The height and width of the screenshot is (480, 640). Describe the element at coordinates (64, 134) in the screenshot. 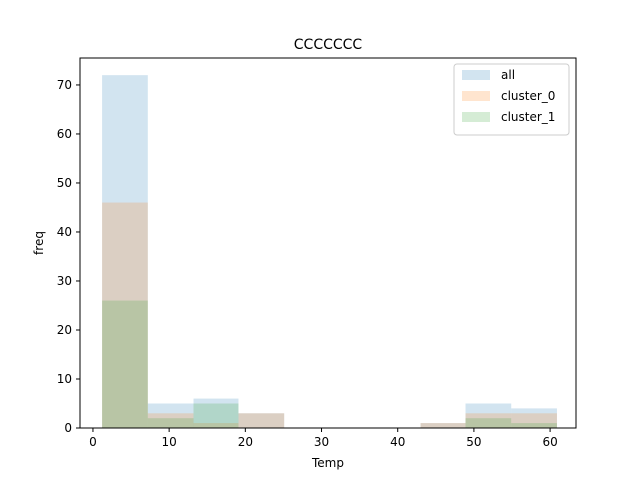

I see `y-tick-label: 60` at that location.